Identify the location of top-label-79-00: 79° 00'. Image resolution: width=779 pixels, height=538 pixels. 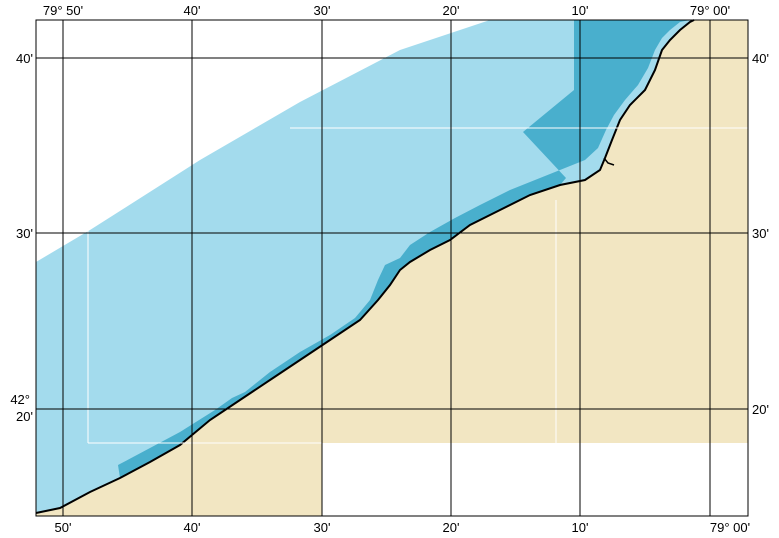
(710, 10).